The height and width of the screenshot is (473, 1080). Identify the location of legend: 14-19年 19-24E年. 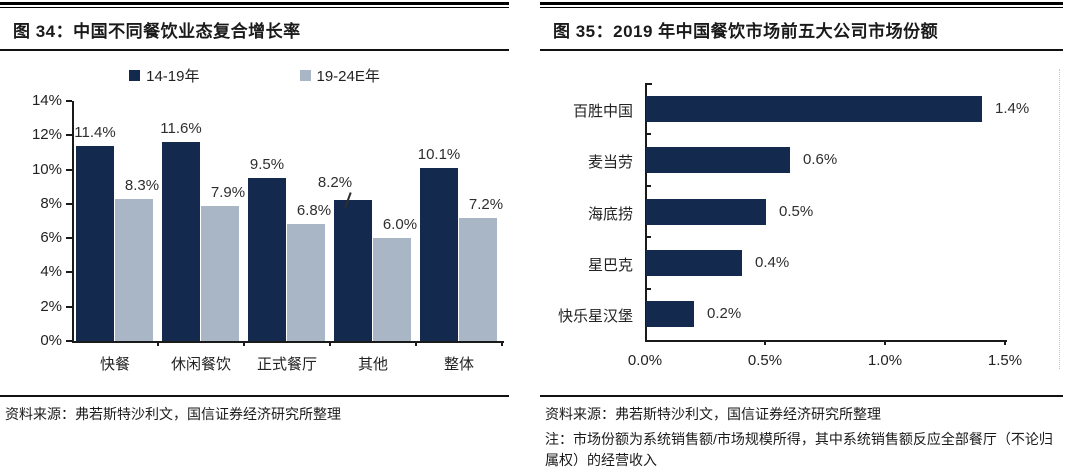
(254, 75).